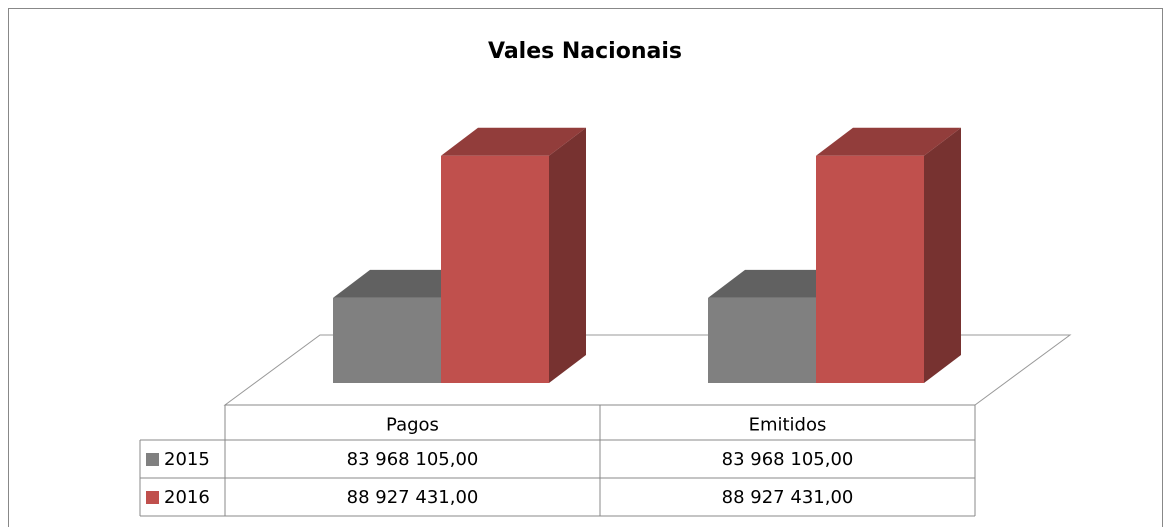 The width and height of the screenshot is (1171, 527). What do you see at coordinates (412, 425) in the screenshot?
I see `category-label: Pagos` at bounding box center [412, 425].